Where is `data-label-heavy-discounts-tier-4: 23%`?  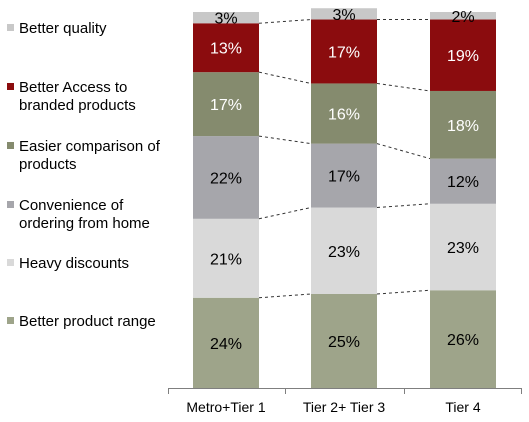 data-label-heavy-discounts-tier-4: 23% is located at coordinates (463, 248).